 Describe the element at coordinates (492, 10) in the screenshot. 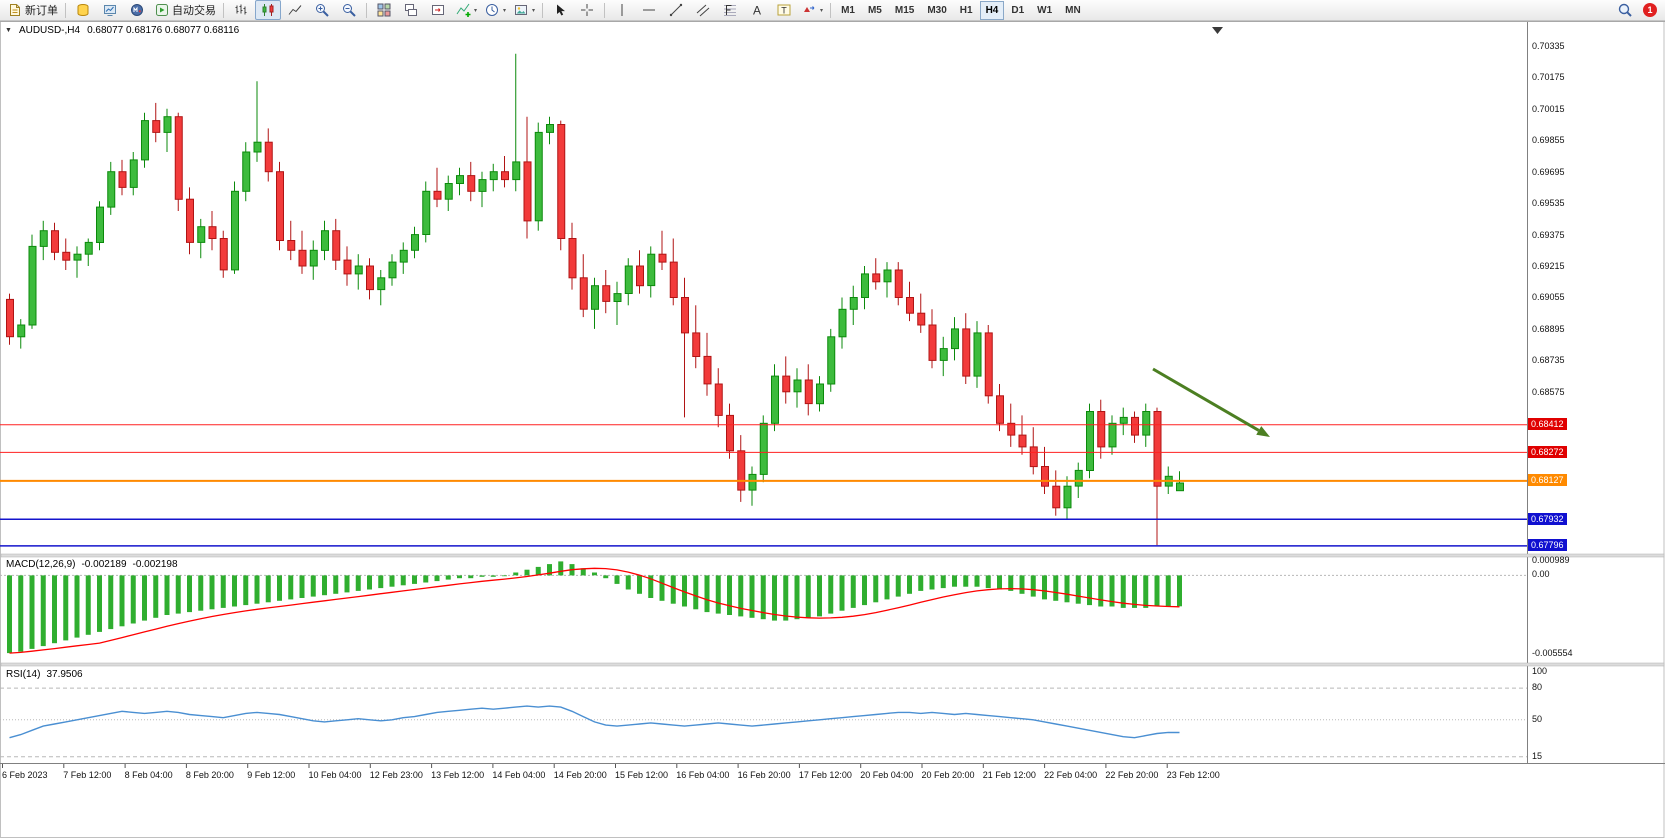

I see `periods-icon` at that location.